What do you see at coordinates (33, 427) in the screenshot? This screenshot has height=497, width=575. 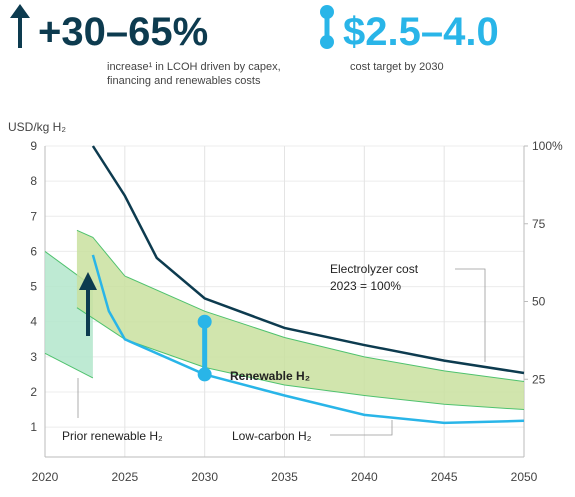 I see `y-tick-label: 1` at bounding box center [33, 427].